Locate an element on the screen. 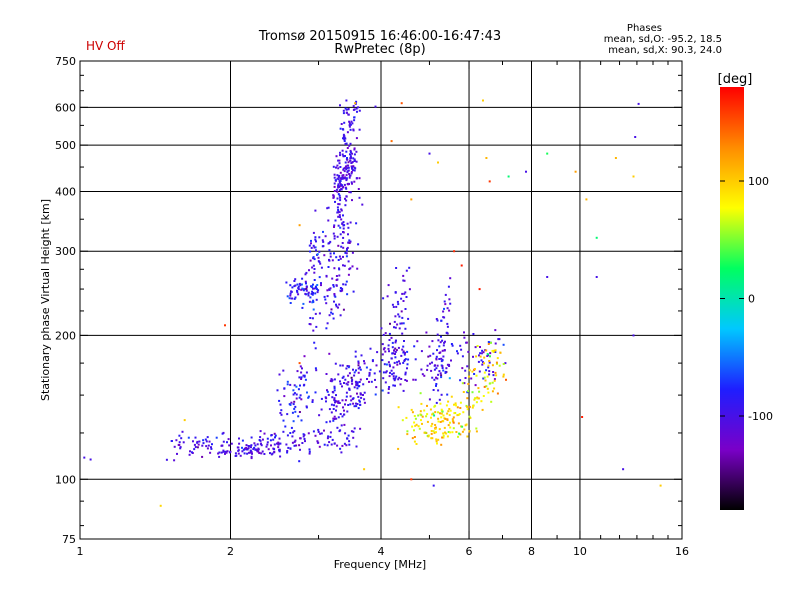  colorbar-unit: [deg] is located at coordinates (735, 79).